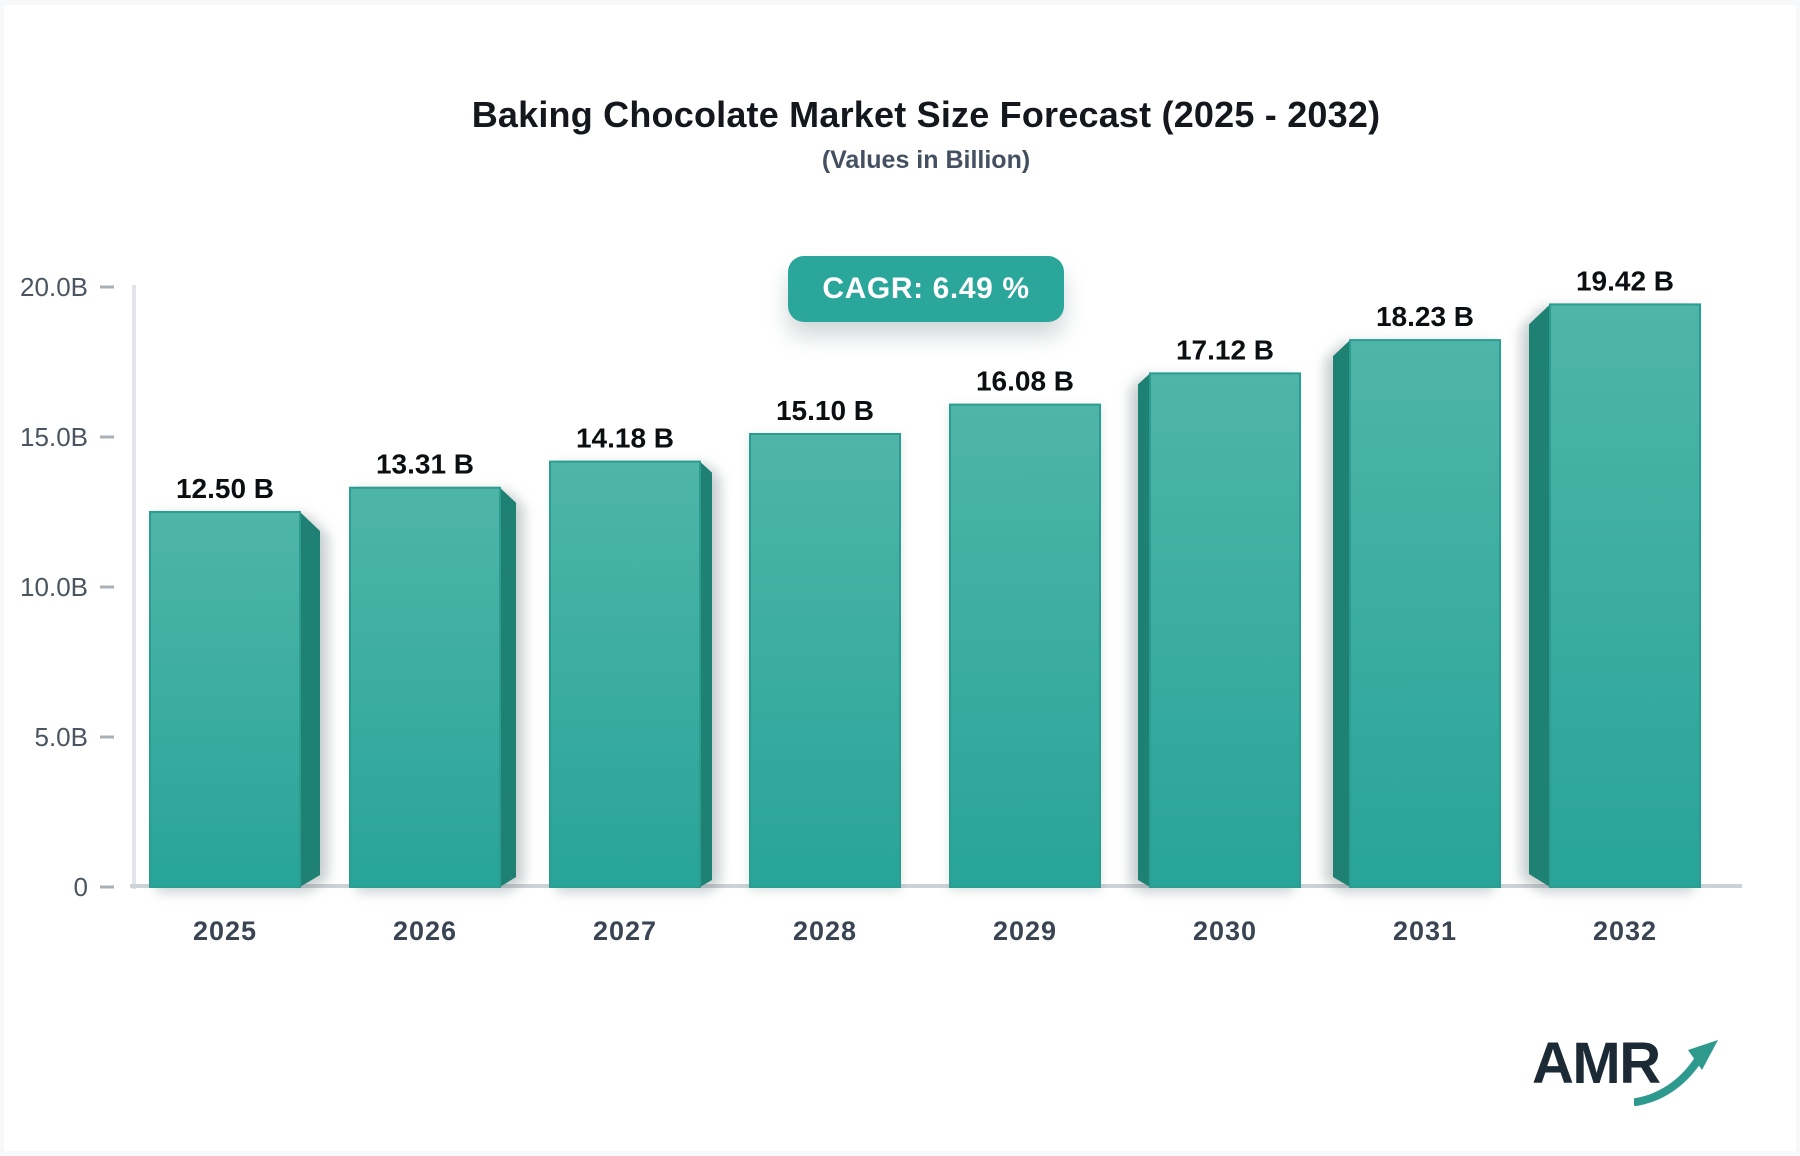 The image size is (1800, 1156). I want to click on x-tick-label: 2030, so click(1225, 931).